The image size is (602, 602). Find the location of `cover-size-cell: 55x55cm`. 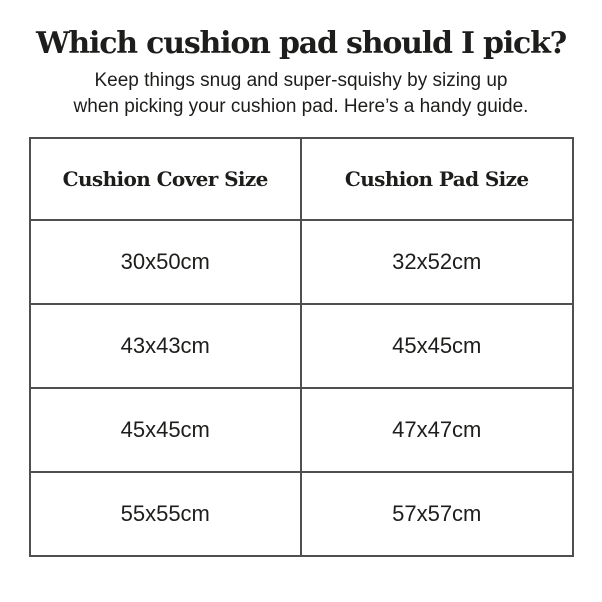

cover-size-cell: 55x55cm is located at coordinates (165, 514).